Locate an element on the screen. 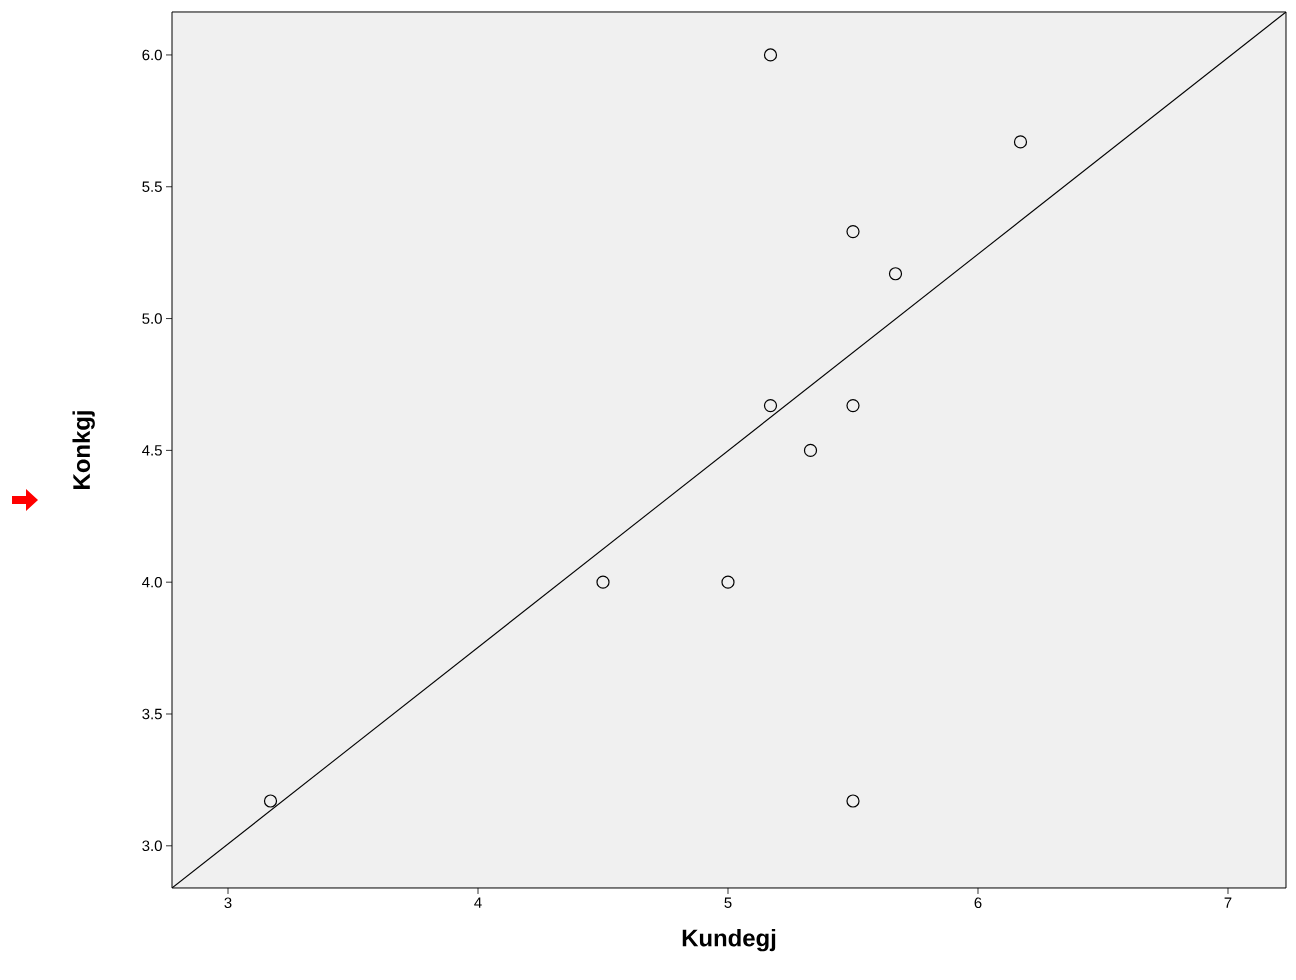 This screenshot has width=1296, height=980. x-axis-title: Kundegj is located at coordinates (729, 940).